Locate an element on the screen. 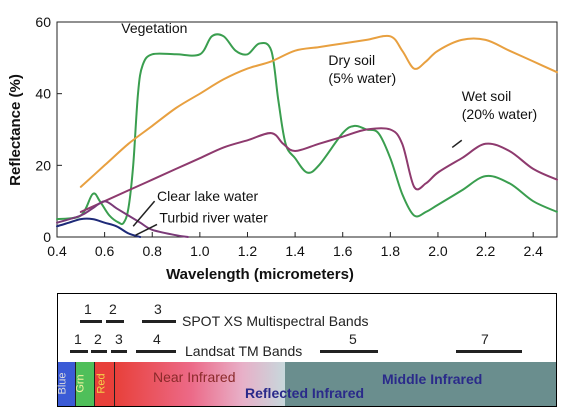 The height and width of the screenshot is (412, 567). near-infrared-label: Near Infrared is located at coordinates (194, 377).